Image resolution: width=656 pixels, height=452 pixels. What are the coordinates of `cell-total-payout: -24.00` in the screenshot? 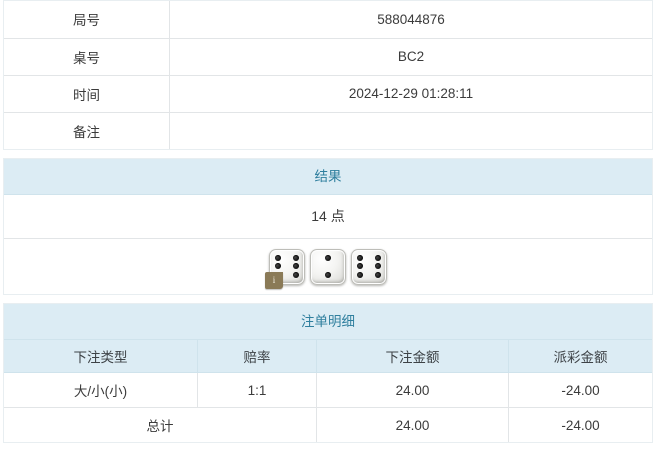 It's located at (580, 425).